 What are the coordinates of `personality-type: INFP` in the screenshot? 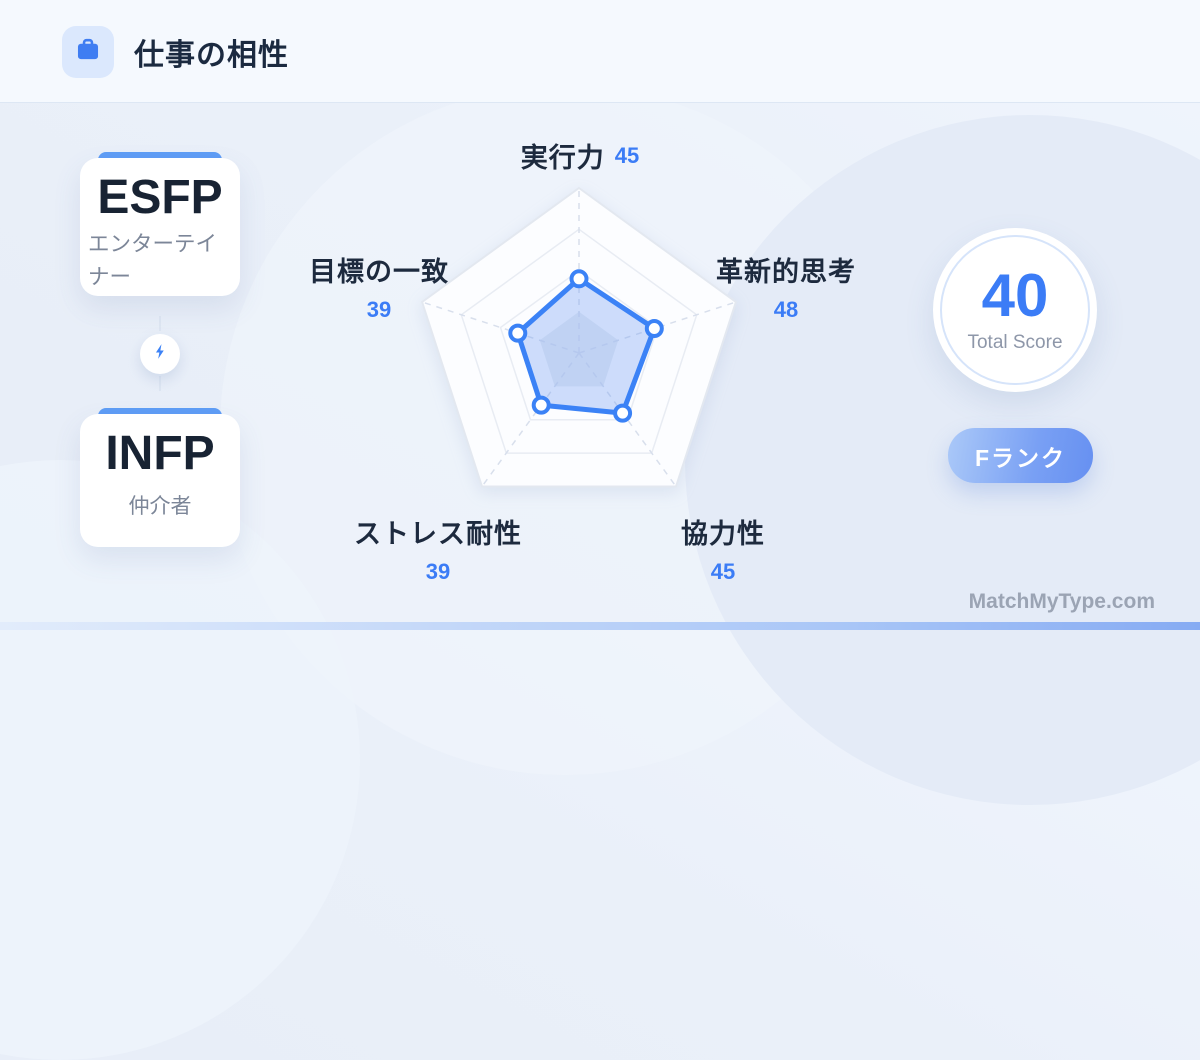 It's located at (160, 453).